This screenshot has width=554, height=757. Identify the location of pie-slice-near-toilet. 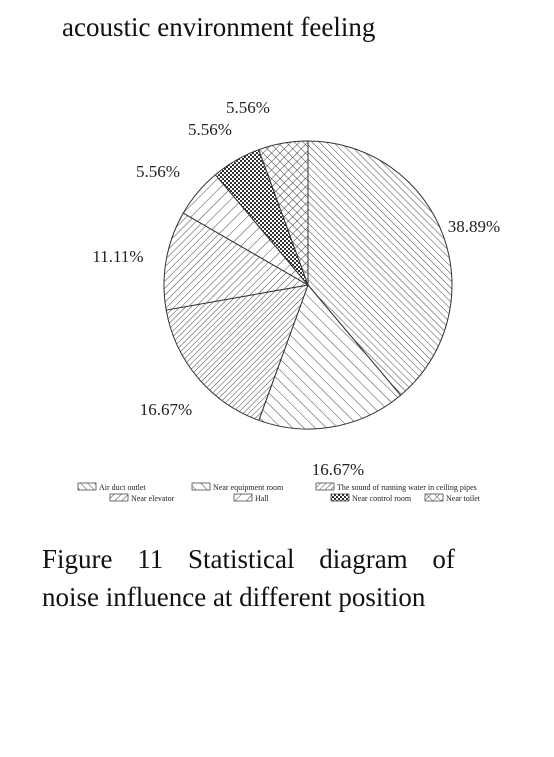
(283, 213).